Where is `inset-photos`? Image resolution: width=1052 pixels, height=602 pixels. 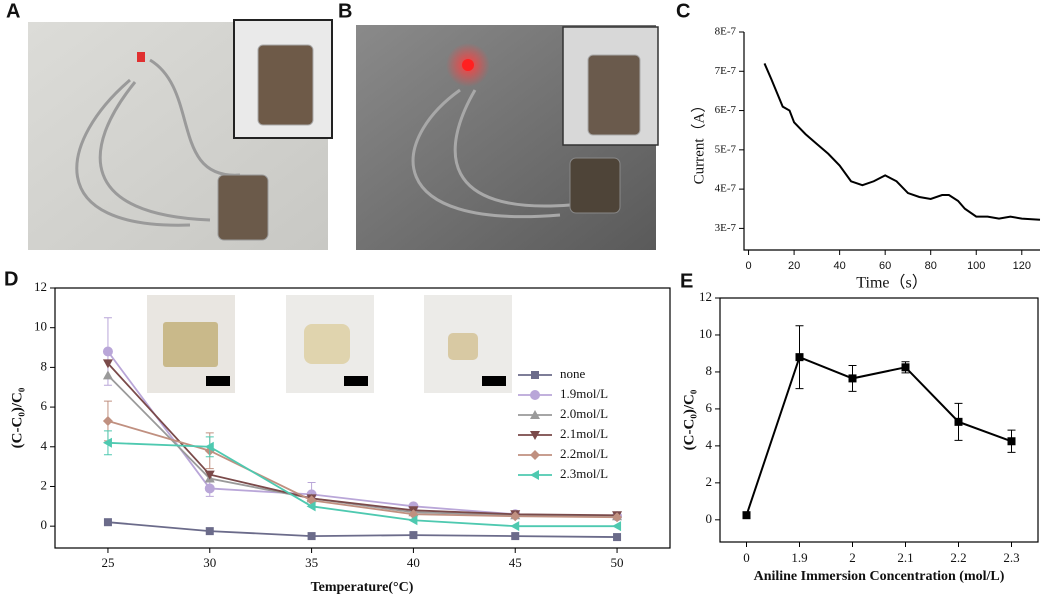 inset-photos is located at coordinates (329, 344).